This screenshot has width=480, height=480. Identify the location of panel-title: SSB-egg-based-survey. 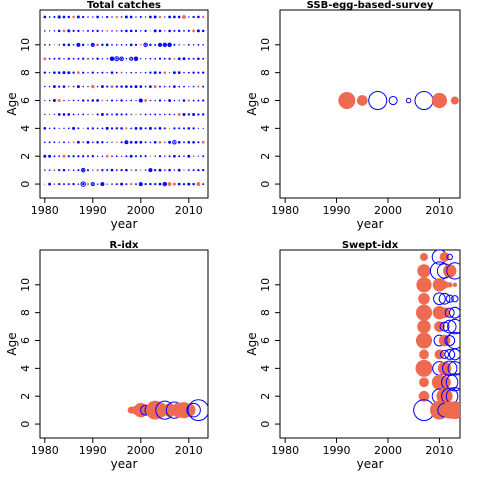
(370, 5).